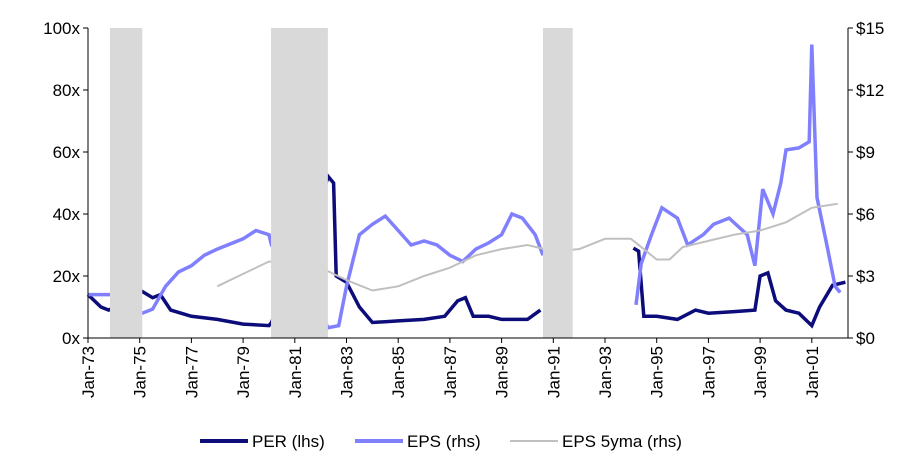 This screenshot has height=462, width=904. Describe the element at coordinates (243, 372) in the screenshot. I see `x-tick-label: Jan-79` at that location.